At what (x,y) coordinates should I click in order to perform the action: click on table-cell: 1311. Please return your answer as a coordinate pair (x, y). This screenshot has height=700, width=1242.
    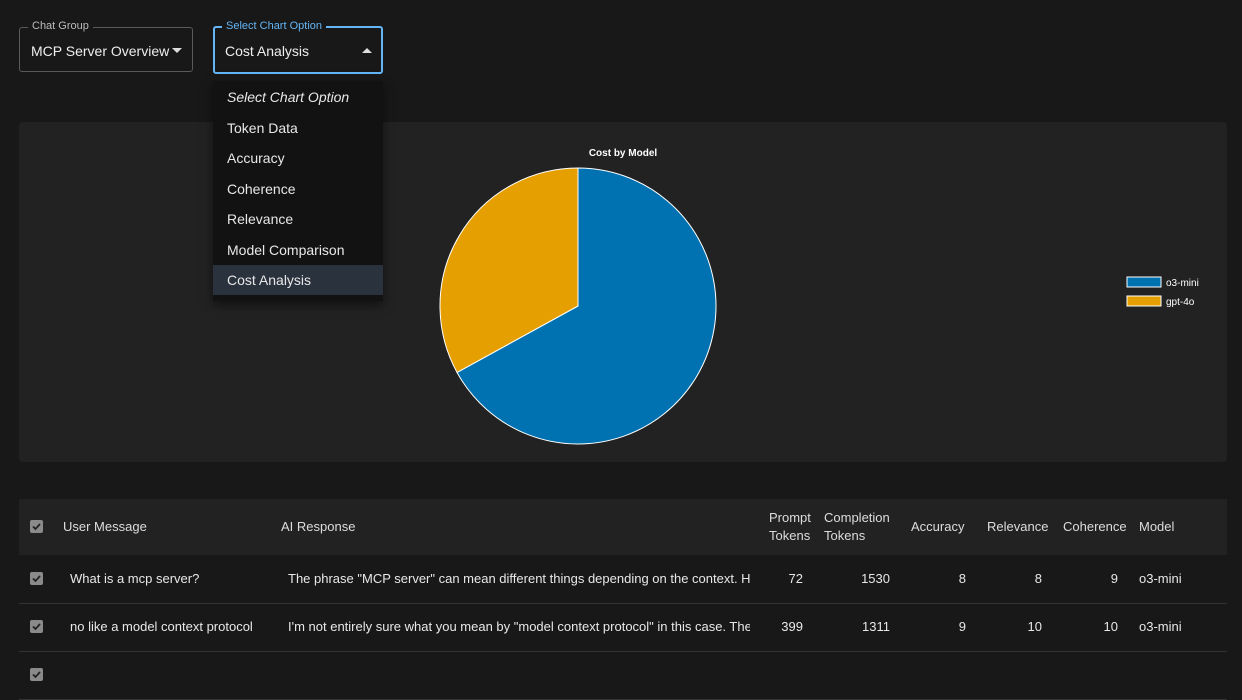
    Looking at the image, I should click on (876, 626).